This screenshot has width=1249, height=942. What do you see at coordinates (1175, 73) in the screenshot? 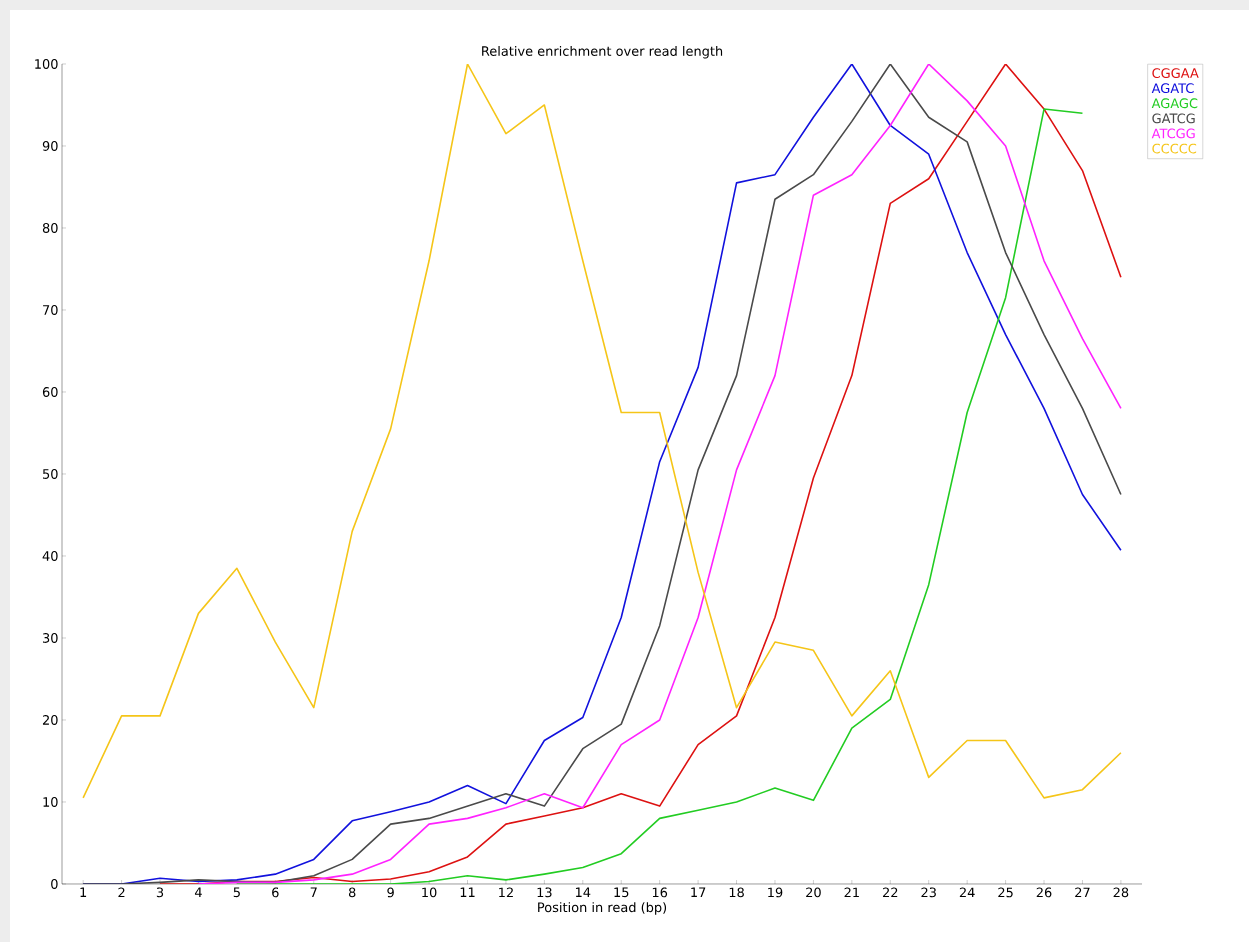
I see `text: CGGAA` at bounding box center [1175, 73].